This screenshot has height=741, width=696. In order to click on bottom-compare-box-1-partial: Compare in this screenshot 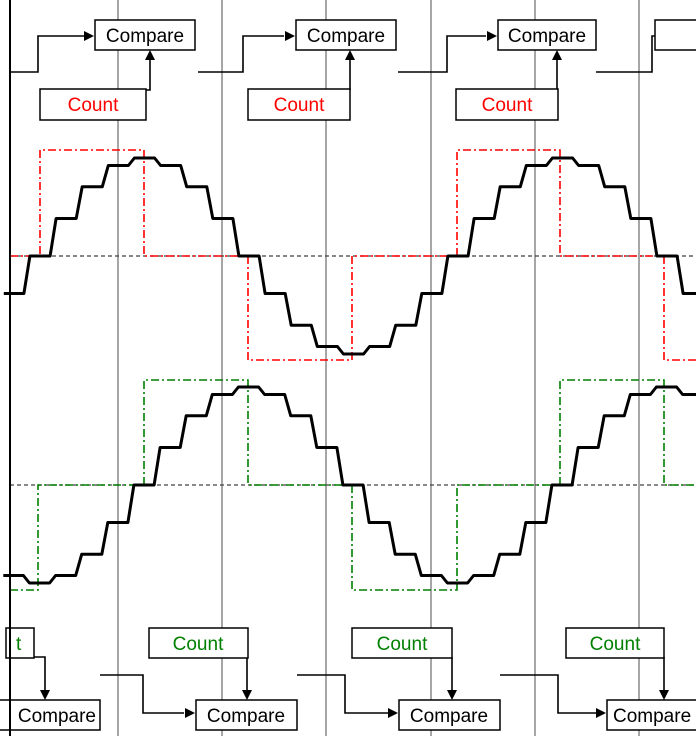, I will do `click(50, 715)`.